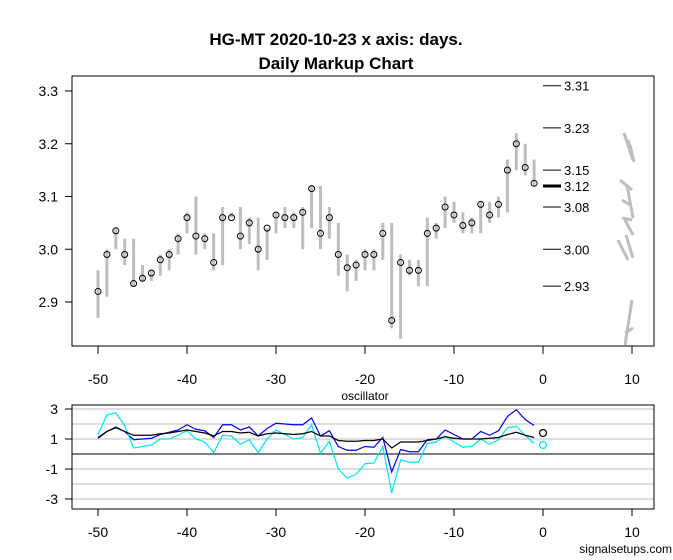  I want to click on osc-x-tick-label: 10, so click(632, 532).